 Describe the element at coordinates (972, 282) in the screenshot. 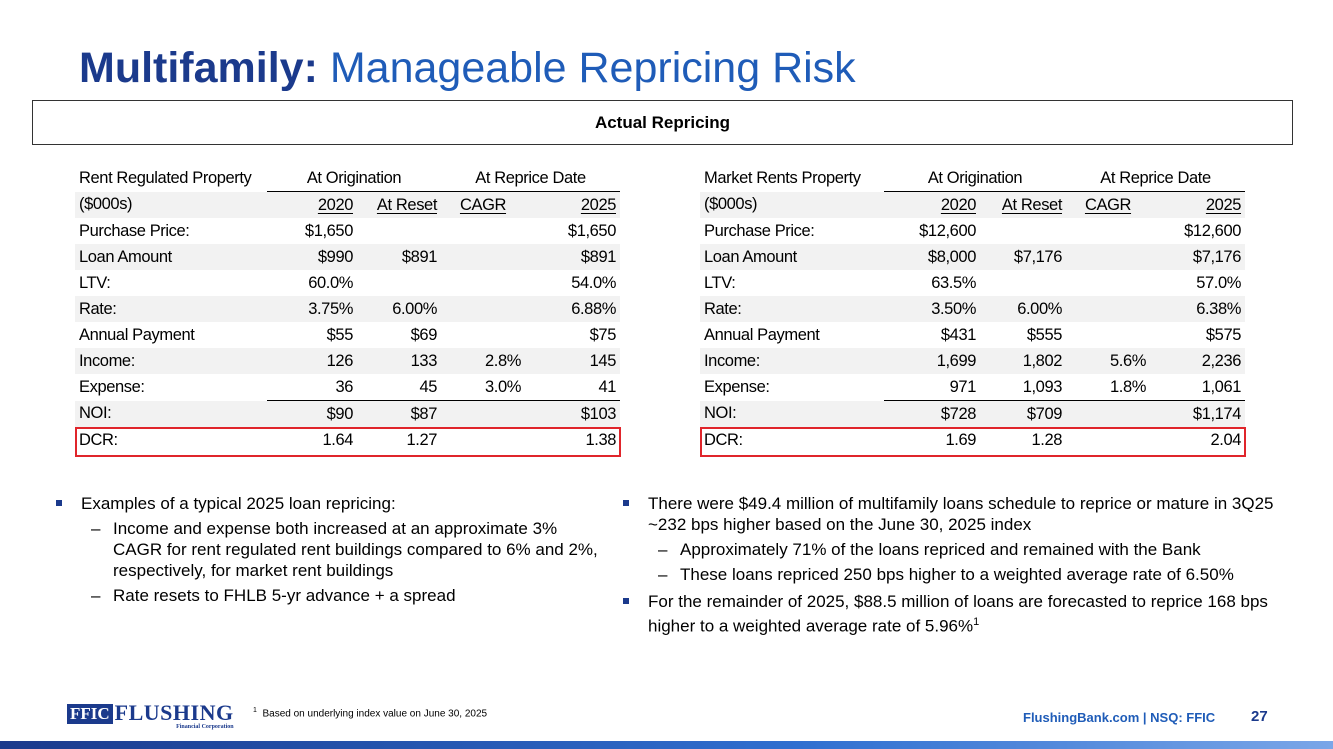

I see `table-row: LTV: 63.5% 57.0%` at that location.